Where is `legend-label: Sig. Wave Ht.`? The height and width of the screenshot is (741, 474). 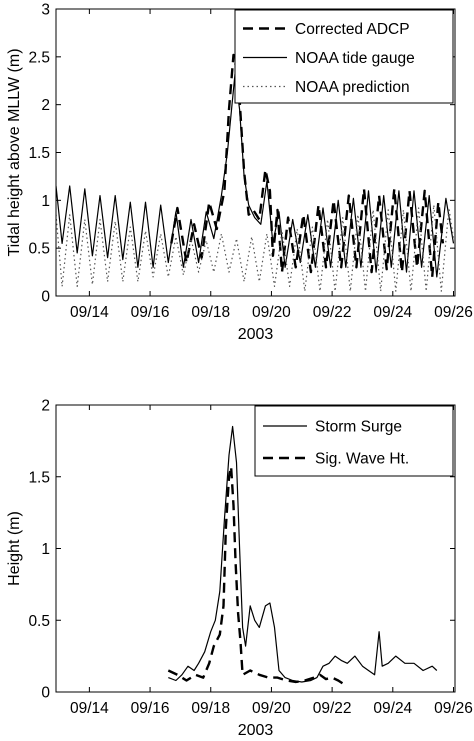 legend-label: Sig. Wave Ht. is located at coordinates (362, 459).